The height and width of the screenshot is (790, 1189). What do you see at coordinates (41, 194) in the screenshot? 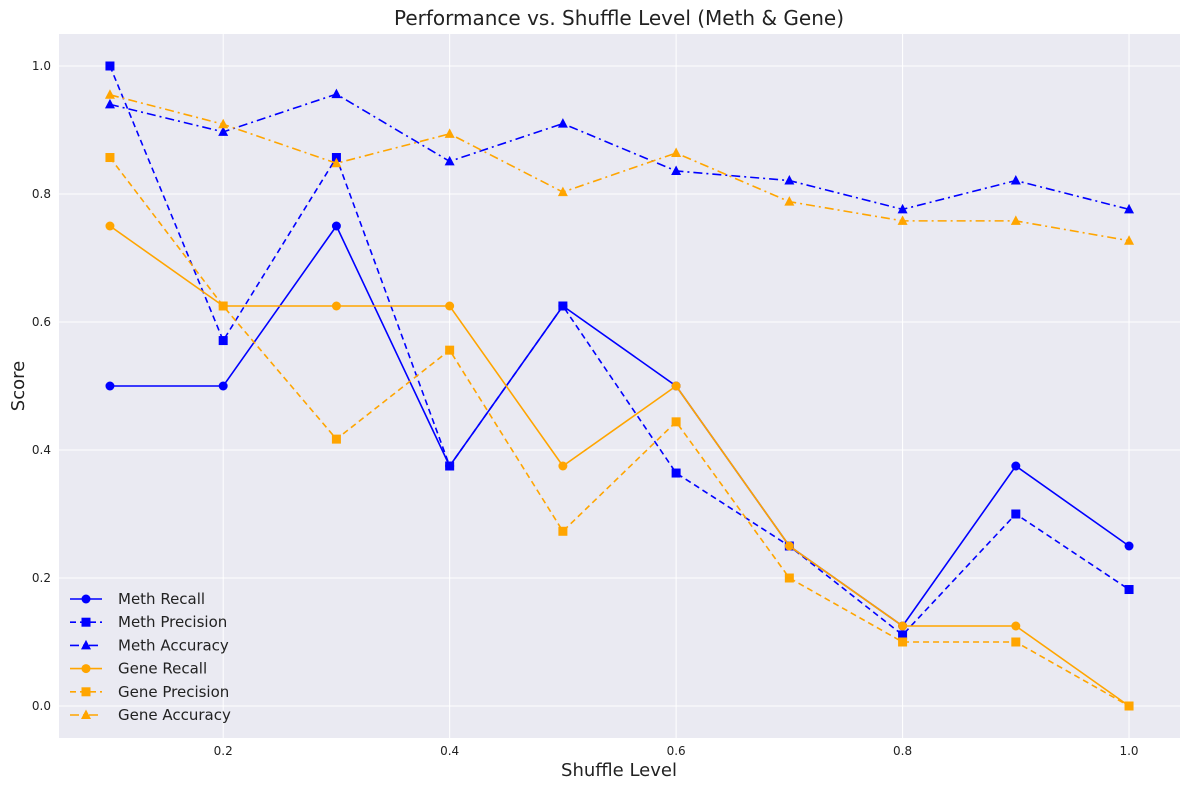
I see `y-tick-label: 0.8` at bounding box center [41, 194].